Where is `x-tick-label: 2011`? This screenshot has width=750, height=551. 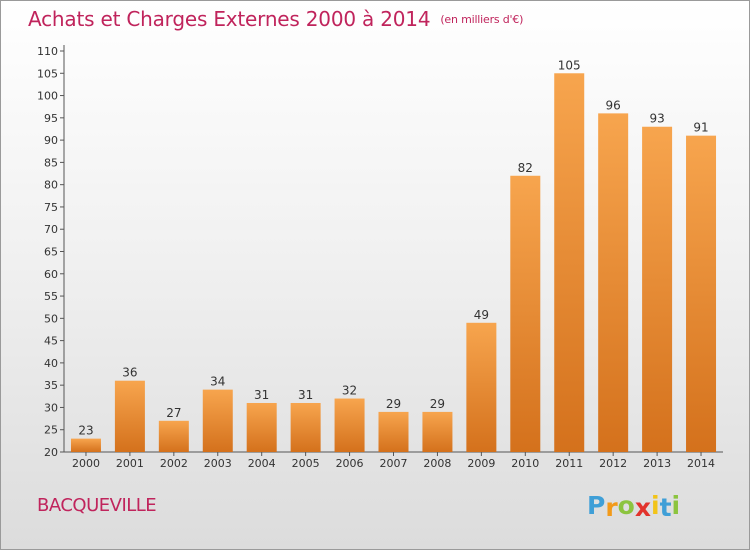
x-tick-label: 2011 is located at coordinates (569, 463).